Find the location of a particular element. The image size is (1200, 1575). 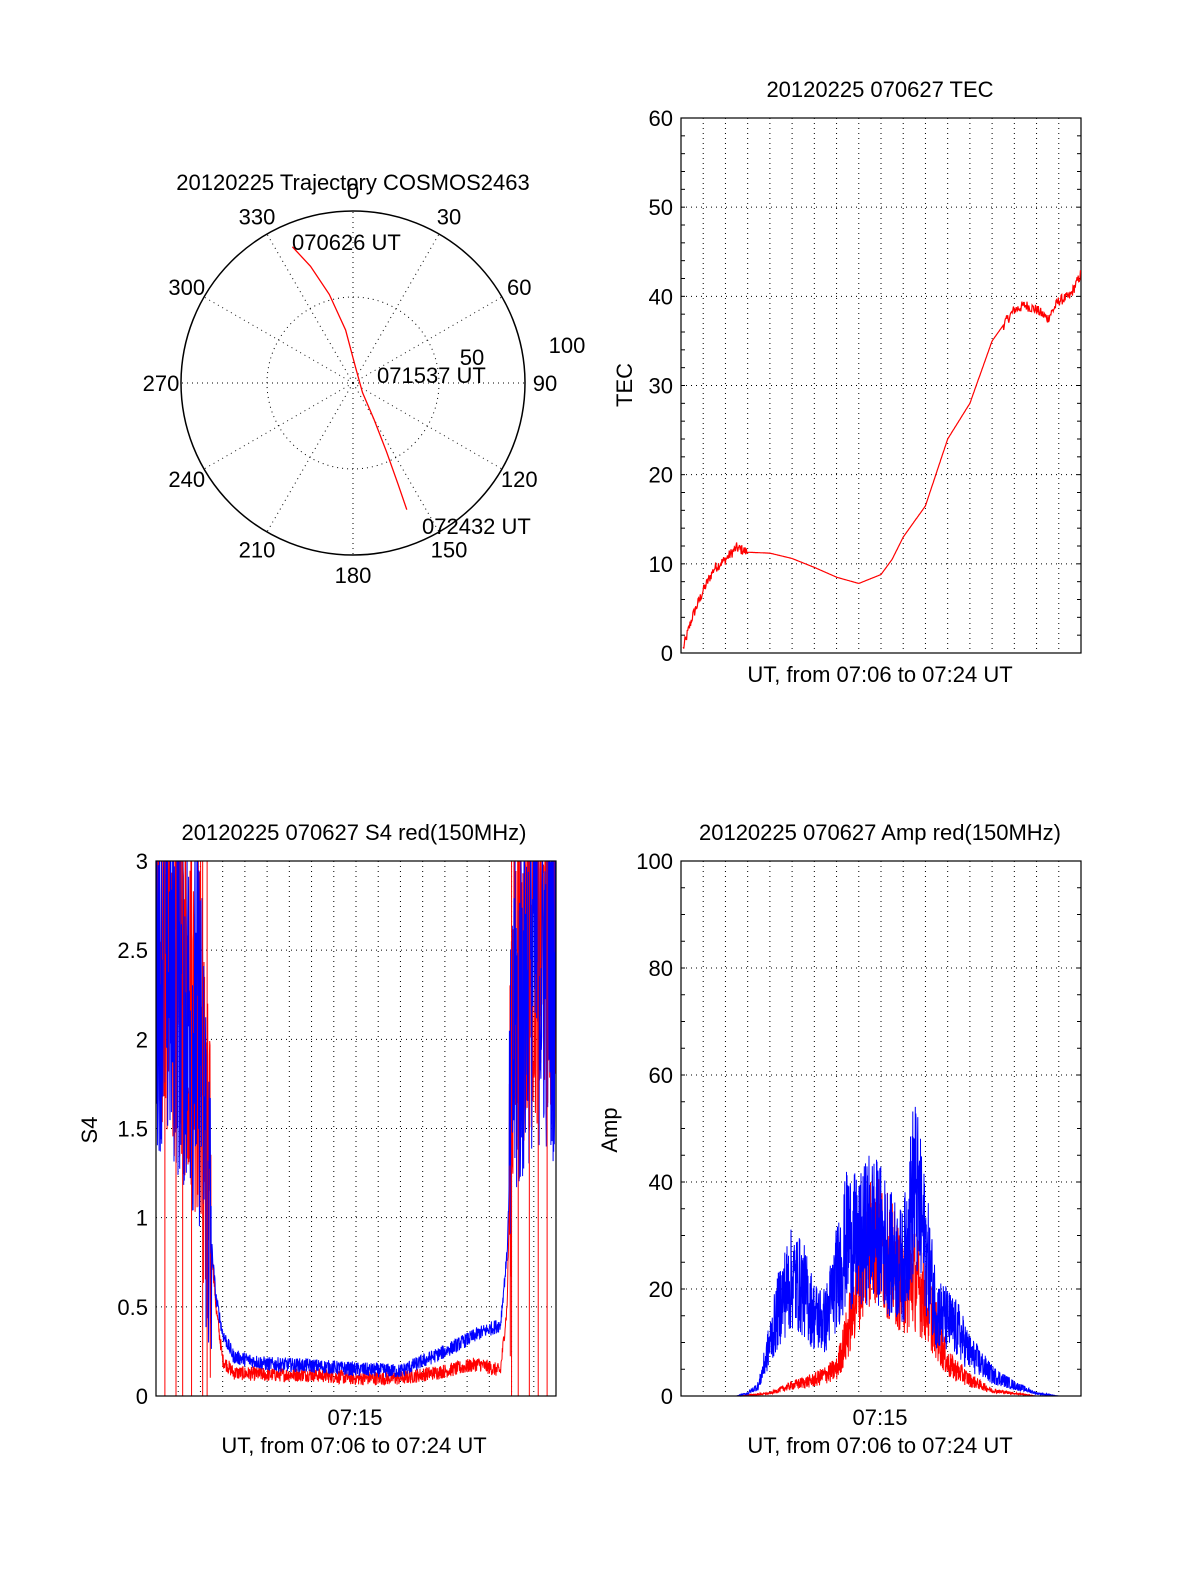

trajectory-mid-label: 071537 UT is located at coordinates (431, 375).